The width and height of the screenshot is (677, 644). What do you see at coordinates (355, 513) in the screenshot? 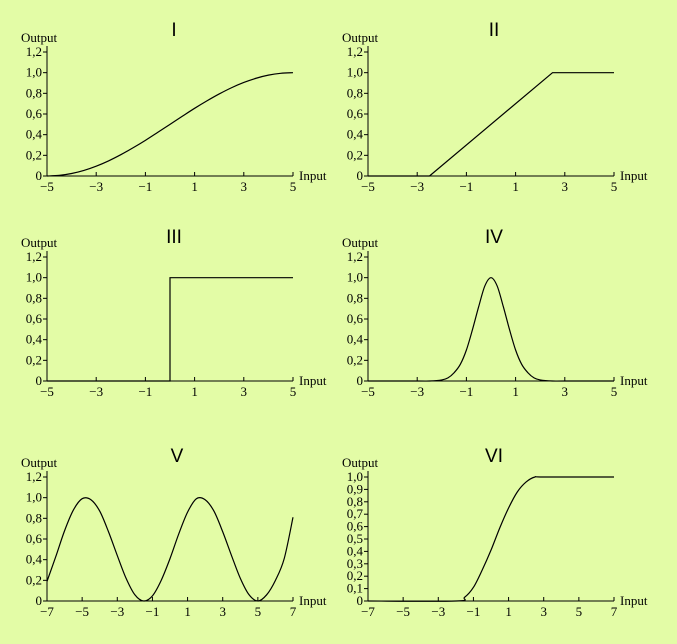
I see `y-tick-label: 0,7` at bounding box center [355, 513].